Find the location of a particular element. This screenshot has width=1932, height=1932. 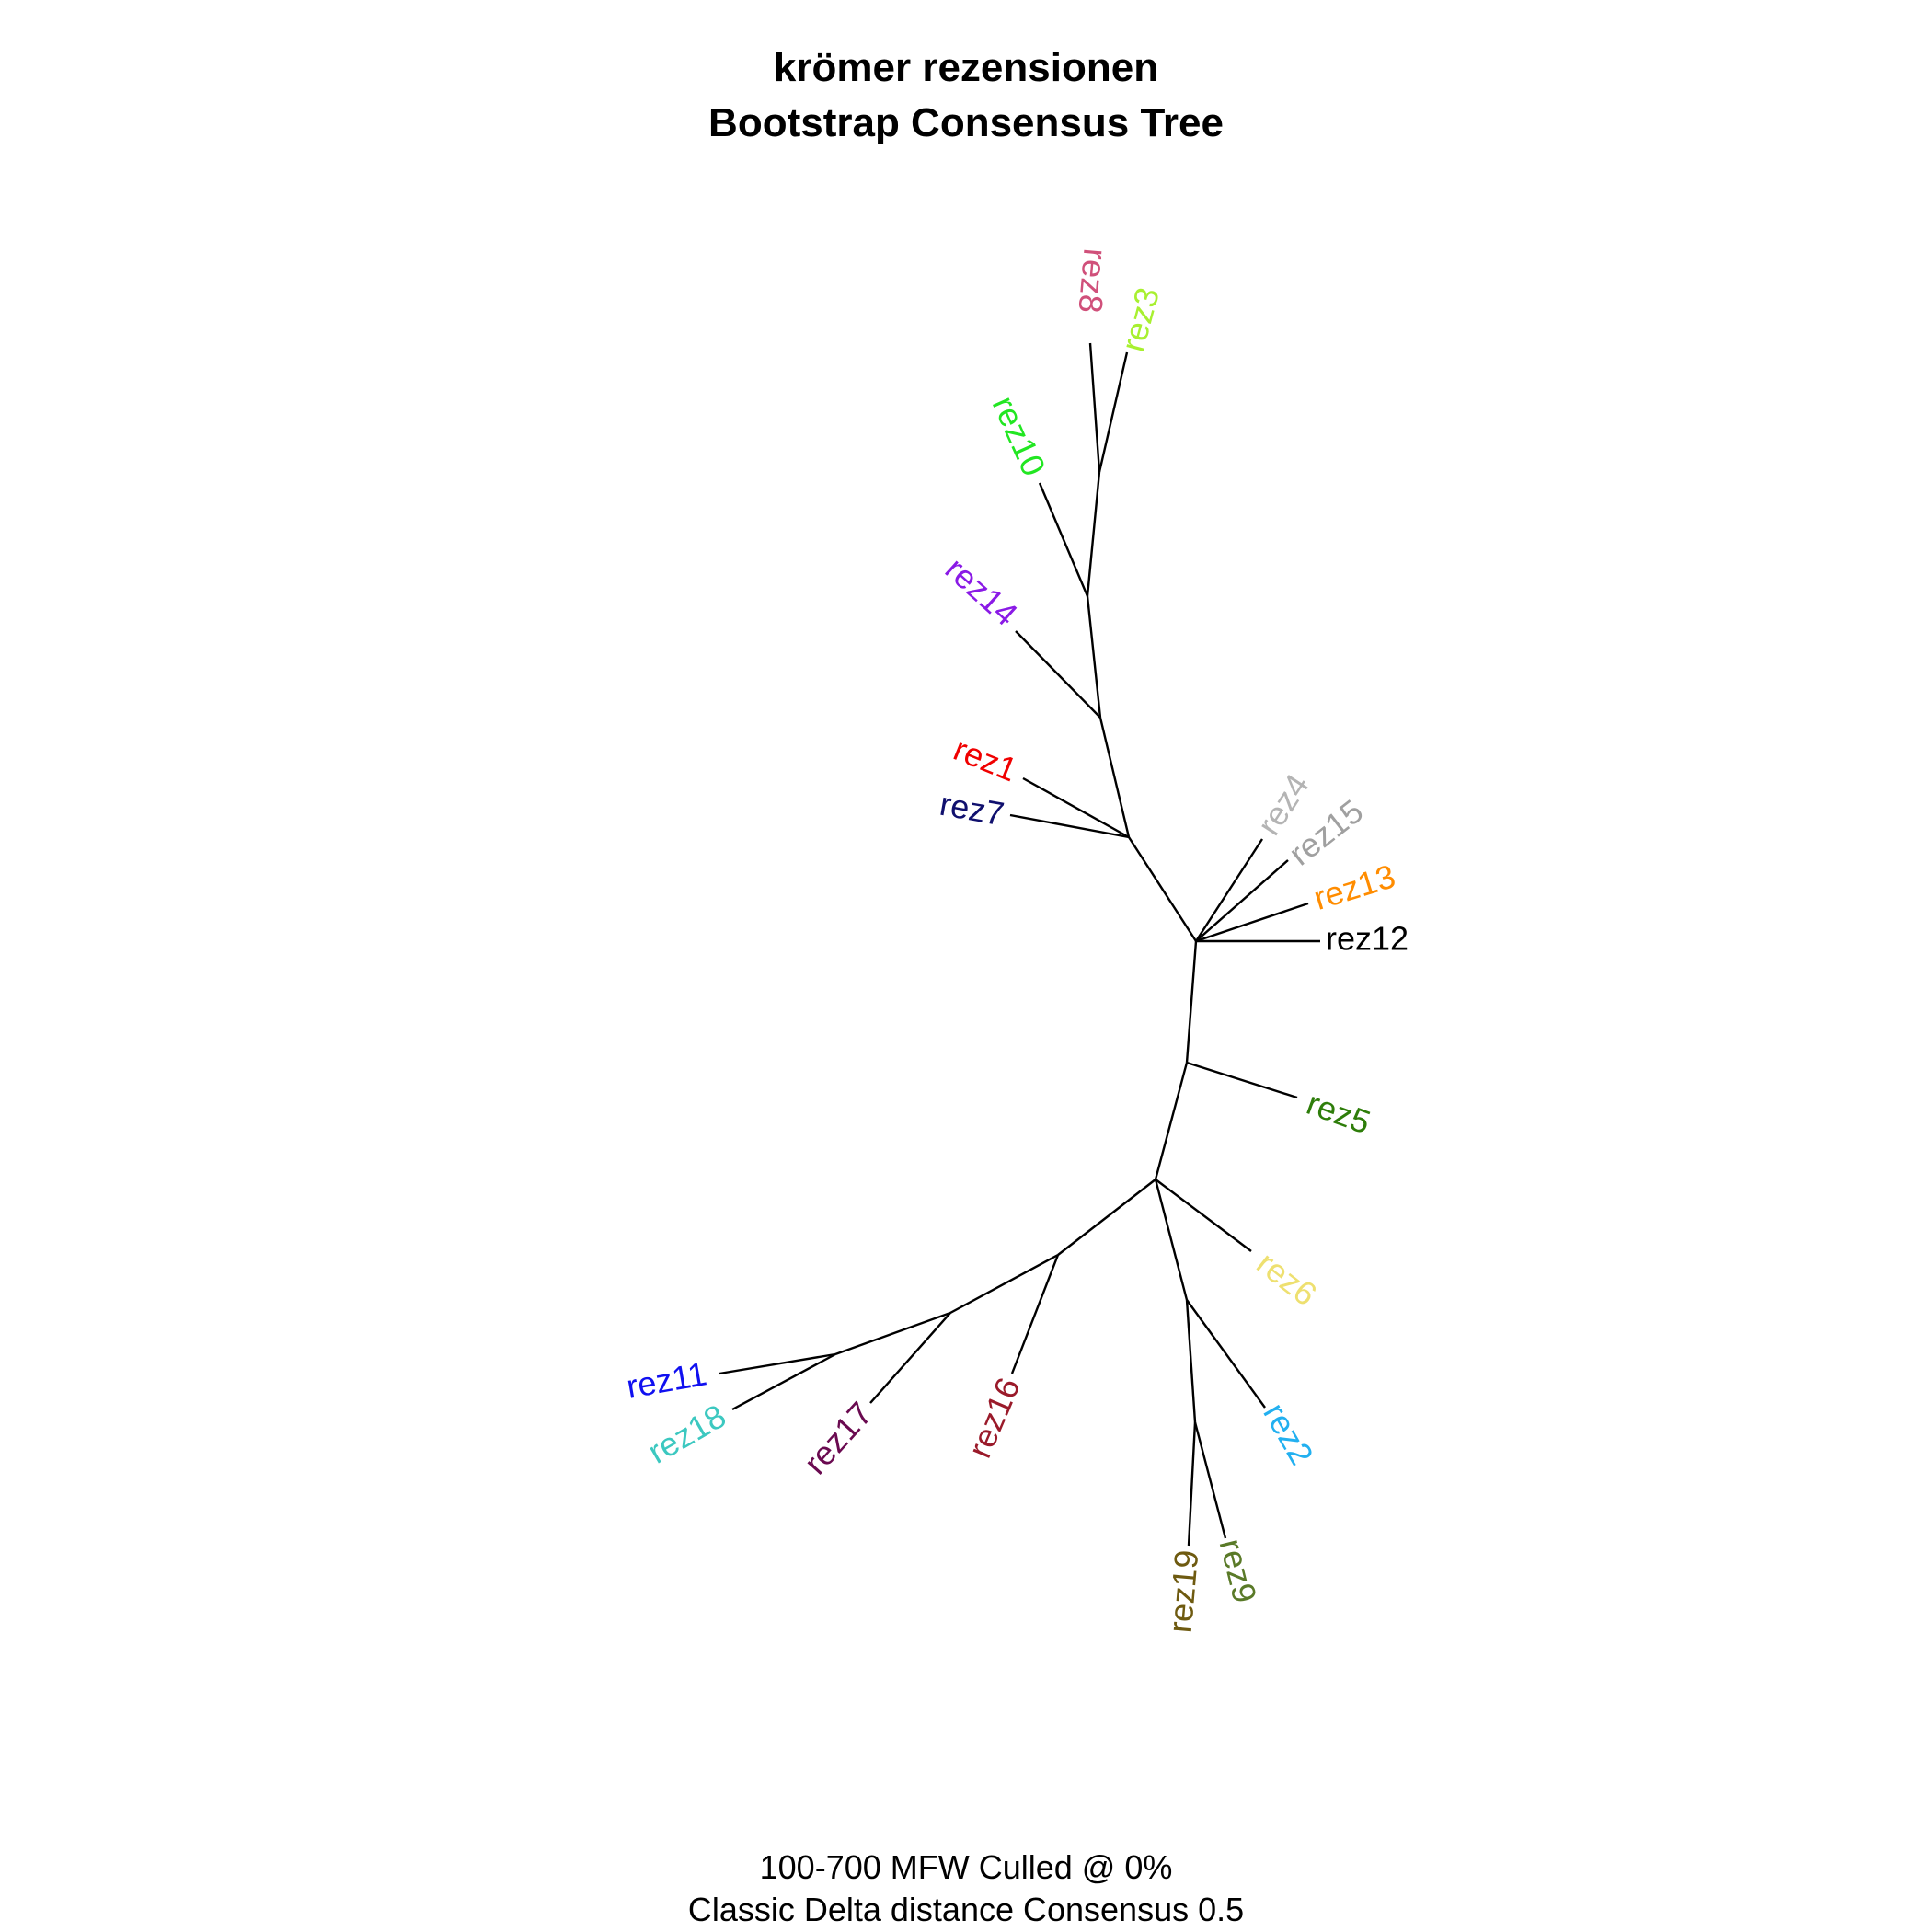

tree-title-line2: Bootstrap Consensus Tree is located at coordinates (966, 122).